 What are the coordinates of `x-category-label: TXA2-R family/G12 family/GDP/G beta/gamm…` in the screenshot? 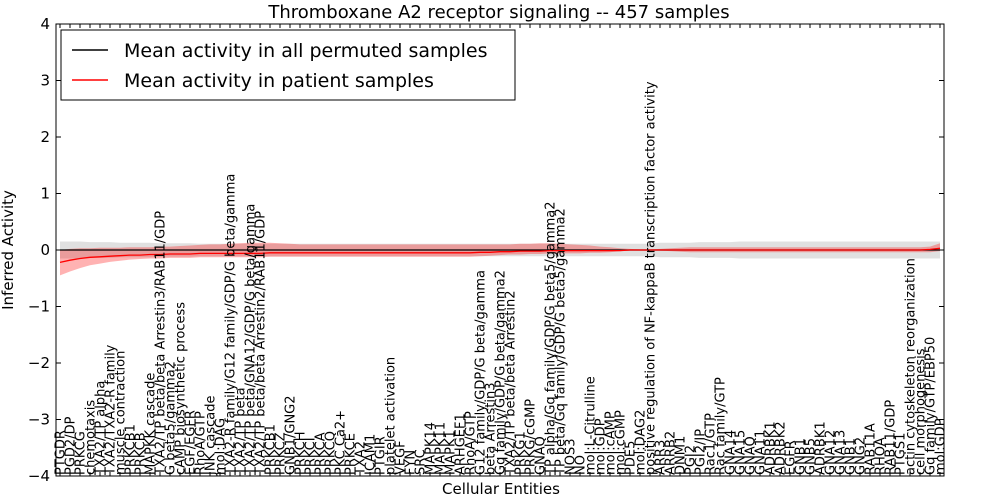 It's located at (231, 325).